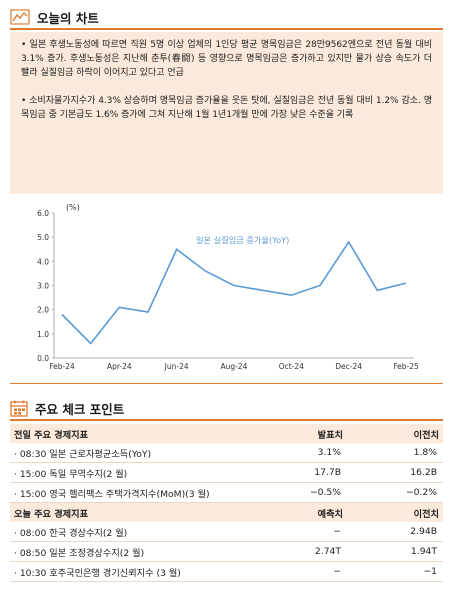 The width and height of the screenshot is (452, 609). What do you see at coordinates (301, 472) in the screenshot?
I see `actual-value: 17.7B` at bounding box center [301, 472].